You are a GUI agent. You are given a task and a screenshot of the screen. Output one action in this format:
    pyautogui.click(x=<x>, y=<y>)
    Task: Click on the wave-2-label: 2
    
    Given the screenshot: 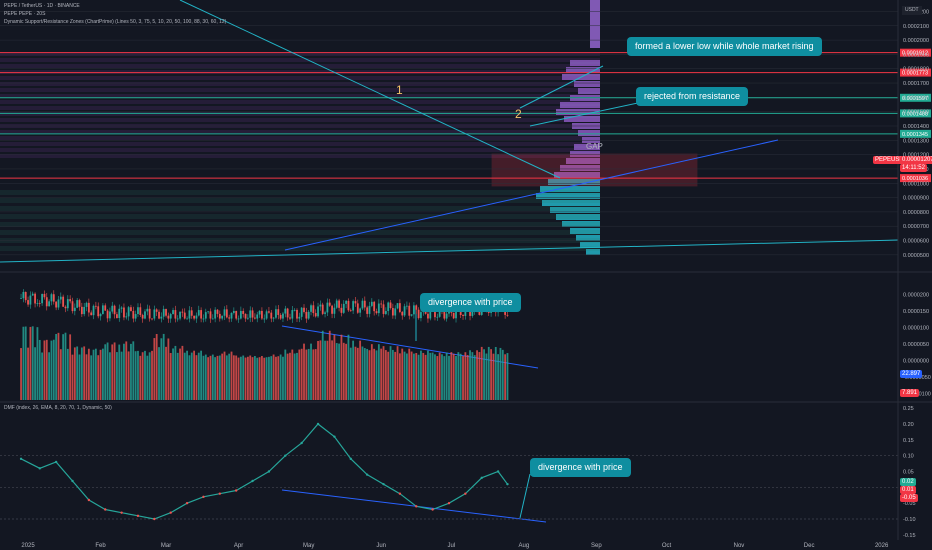 What is the action you would take?
    pyautogui.click(x=518, y=114)
    